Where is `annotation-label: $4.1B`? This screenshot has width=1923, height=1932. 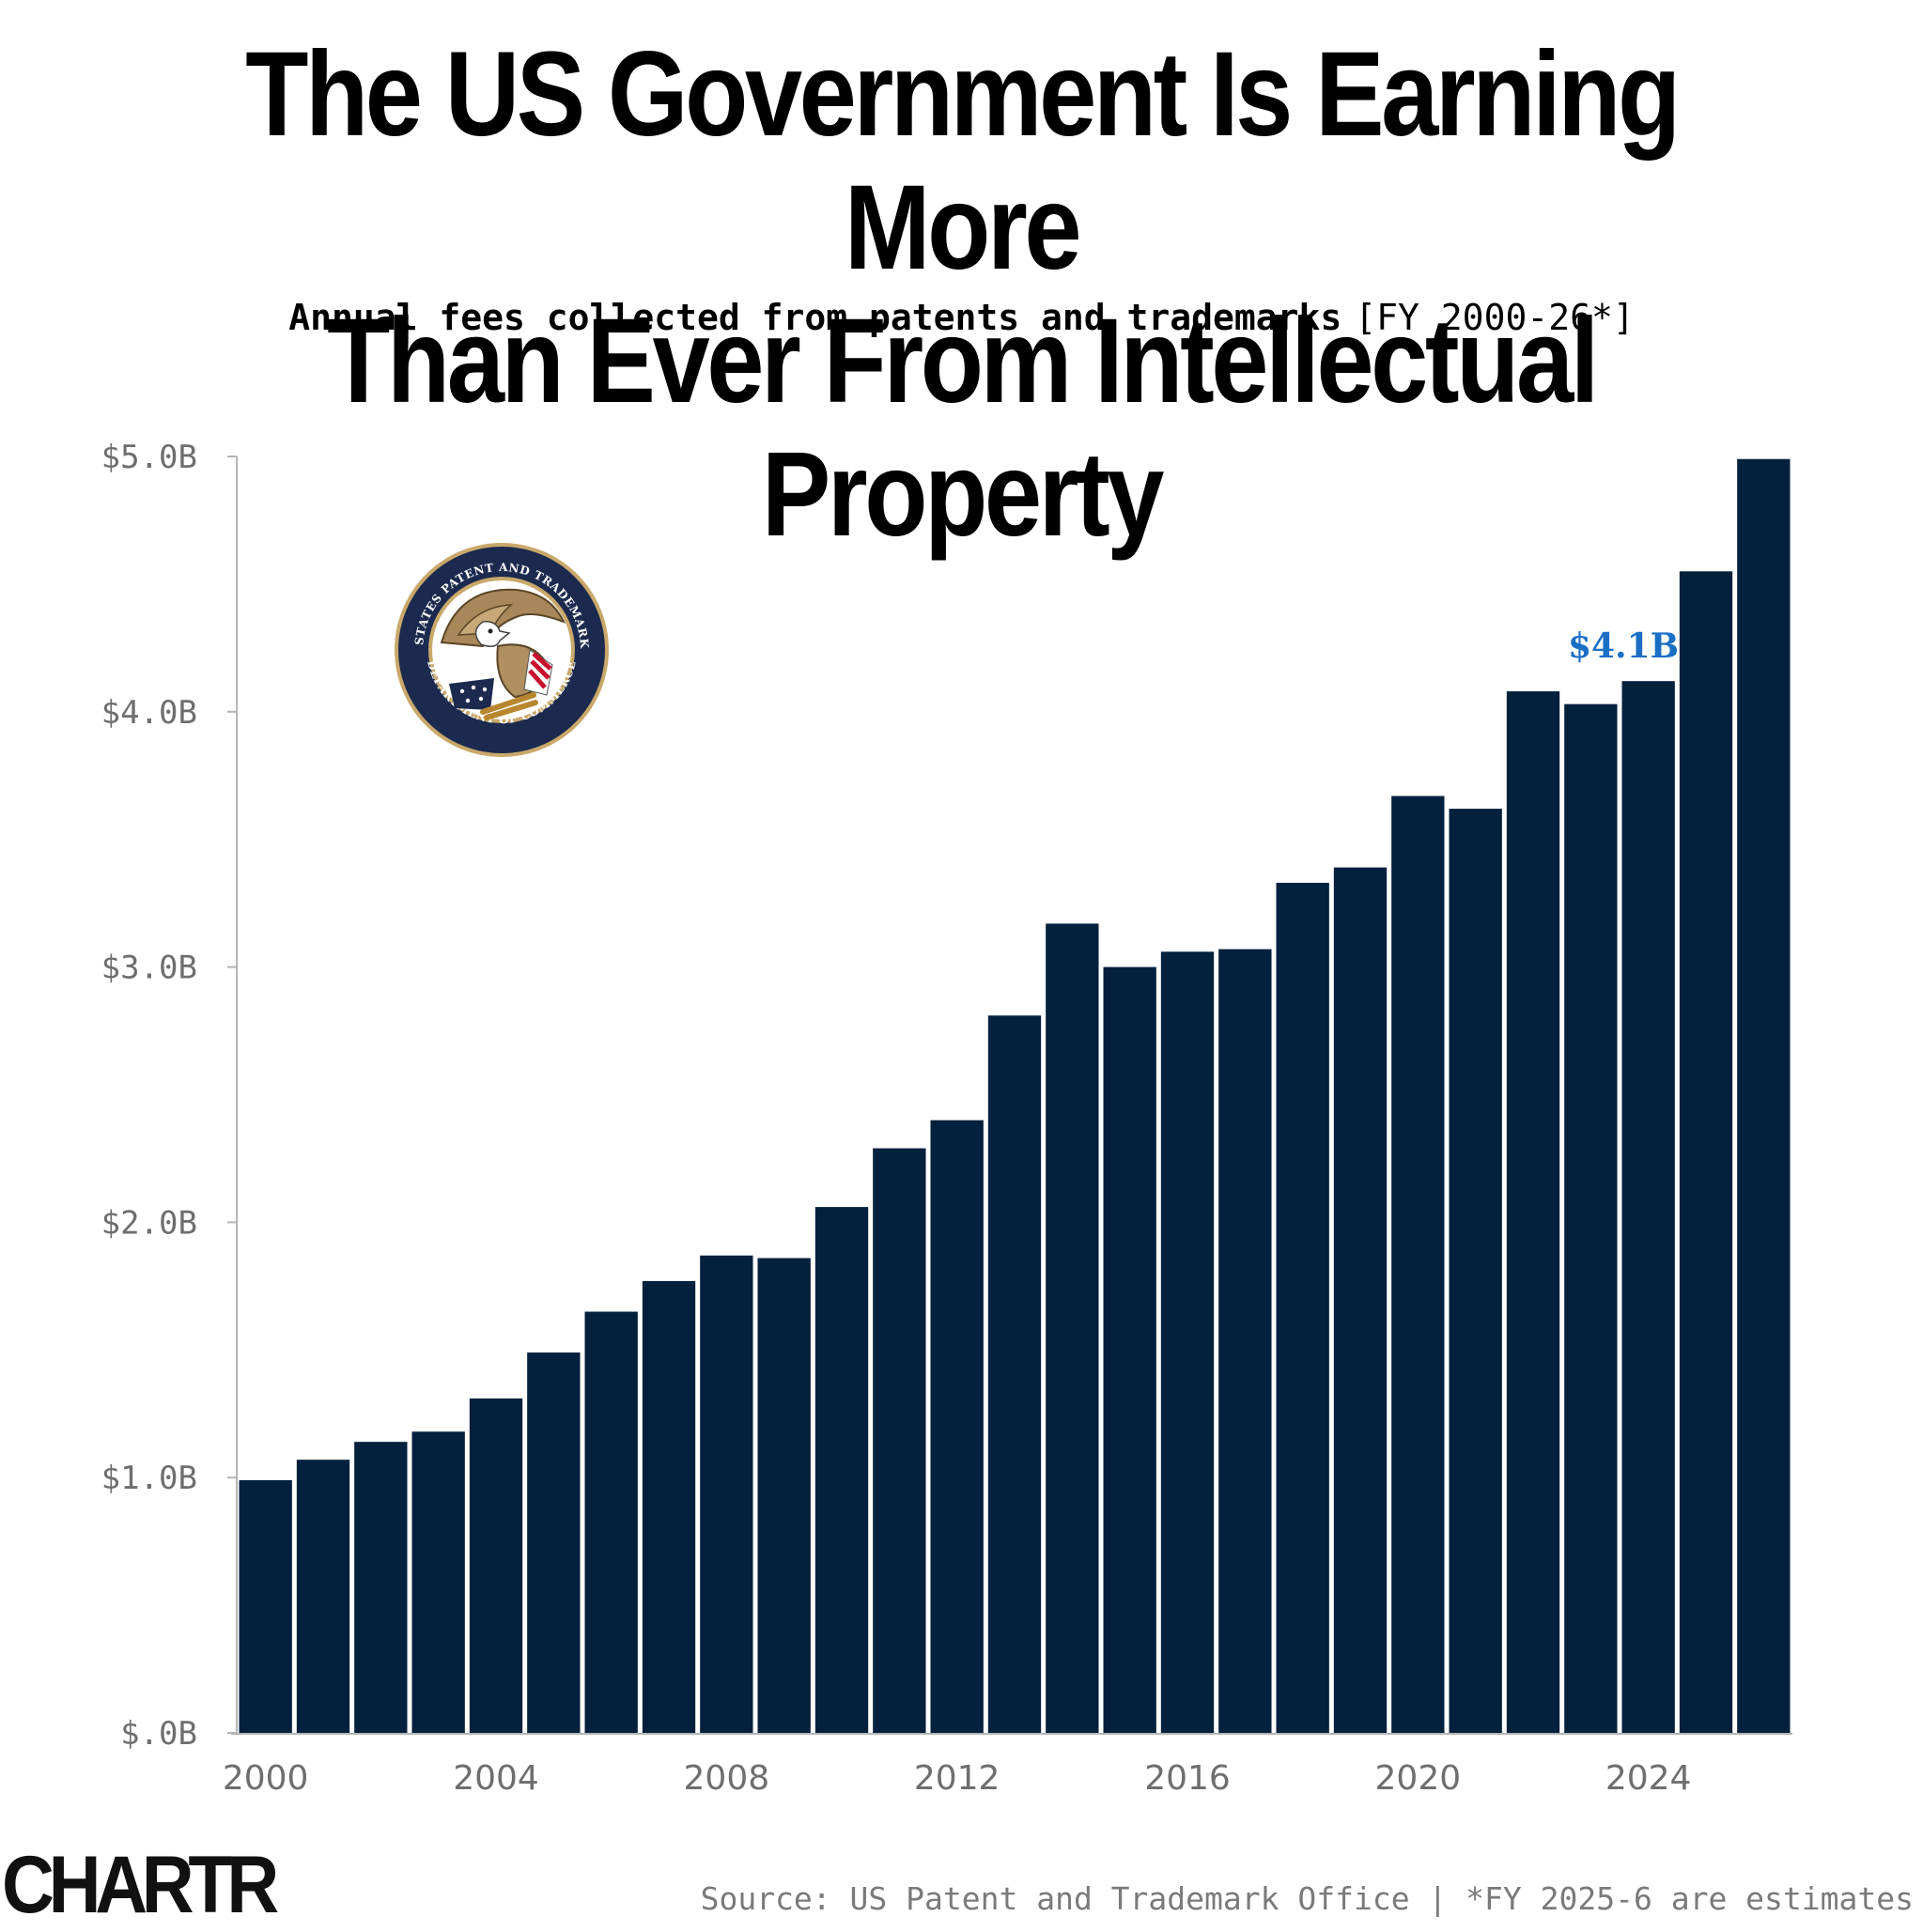
annotation-label: $4.1B is located at coordinates (1623, 646).